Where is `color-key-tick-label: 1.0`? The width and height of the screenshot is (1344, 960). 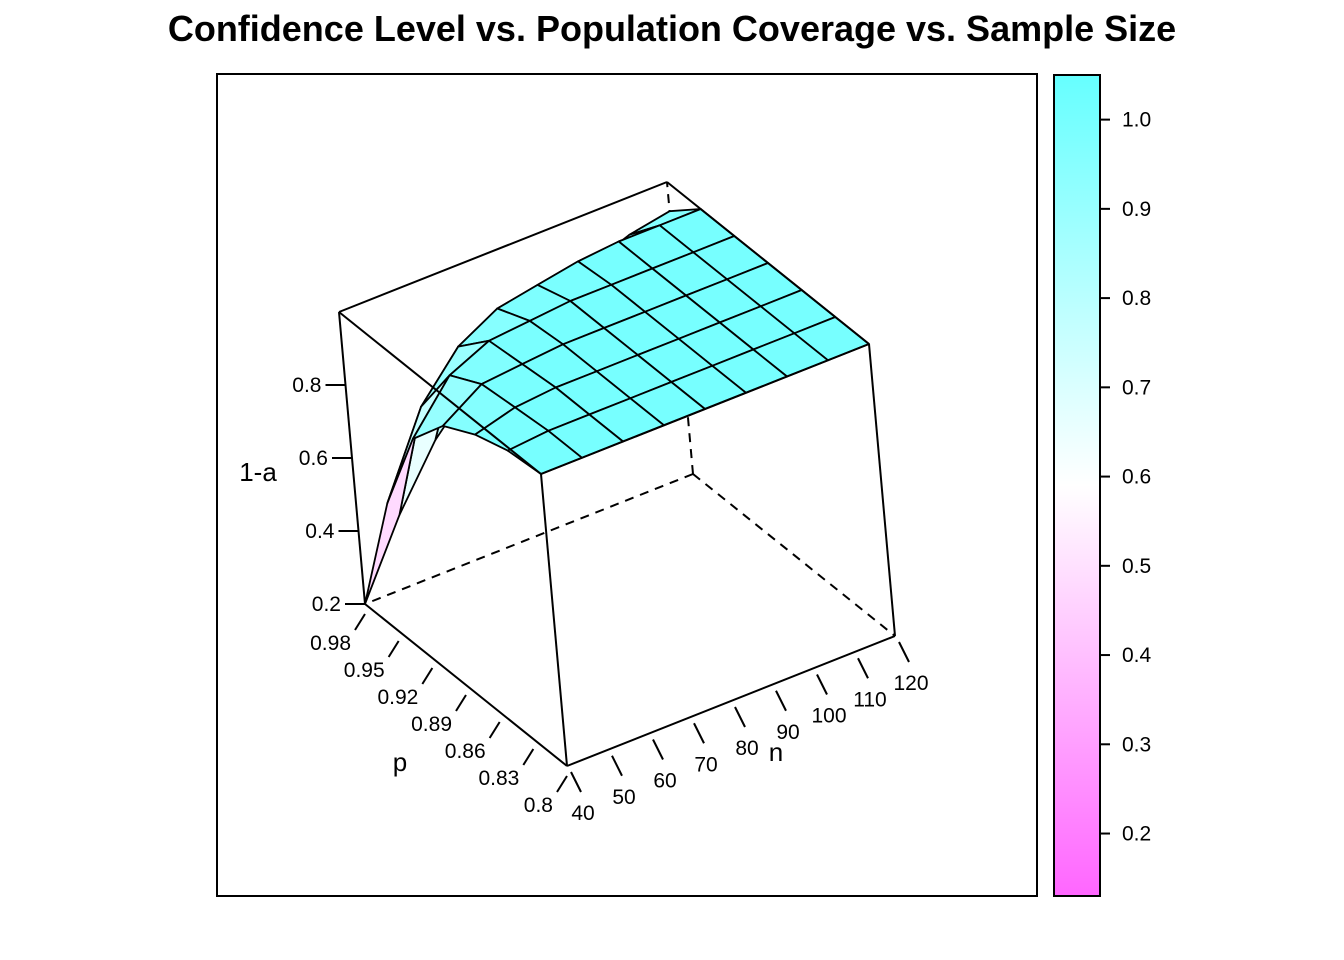 color-key-tick-label: 1.0 is located at coordinates (1136, 120).